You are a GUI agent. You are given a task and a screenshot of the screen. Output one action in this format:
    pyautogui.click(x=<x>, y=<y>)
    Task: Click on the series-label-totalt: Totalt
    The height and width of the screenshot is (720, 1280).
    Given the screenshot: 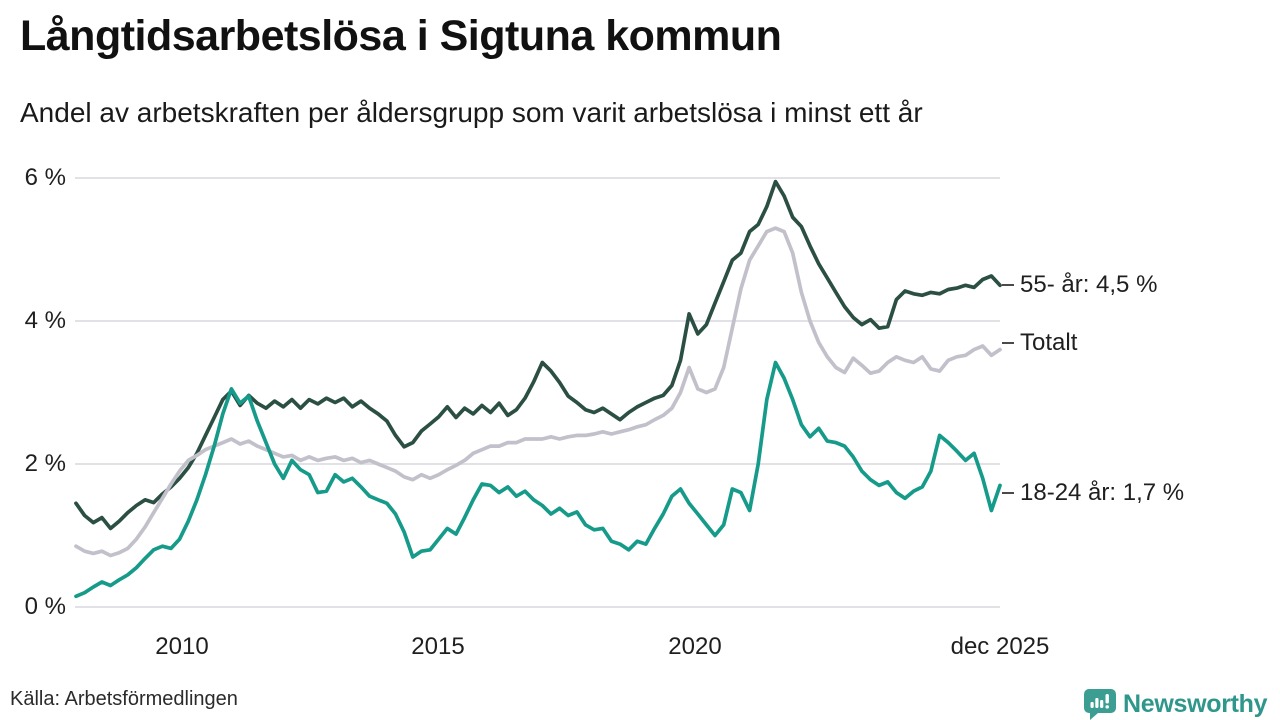 What is the action you would take?
    pyautogui.click(x=1039, y=343)
    